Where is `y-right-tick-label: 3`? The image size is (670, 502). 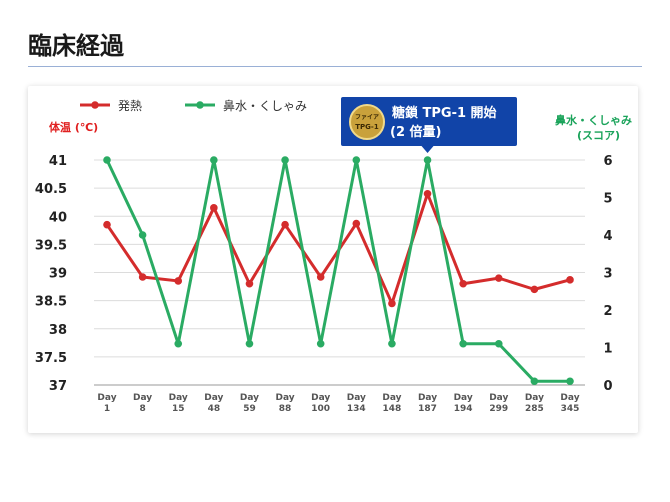 y-right-tick-label: 3 is located at coordinates (607, 274).